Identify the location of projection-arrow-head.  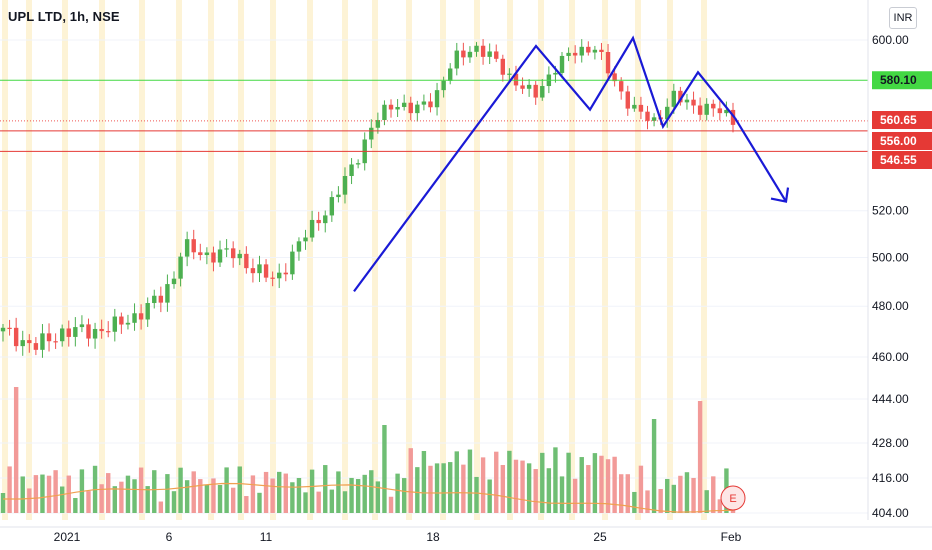
(780, 195).